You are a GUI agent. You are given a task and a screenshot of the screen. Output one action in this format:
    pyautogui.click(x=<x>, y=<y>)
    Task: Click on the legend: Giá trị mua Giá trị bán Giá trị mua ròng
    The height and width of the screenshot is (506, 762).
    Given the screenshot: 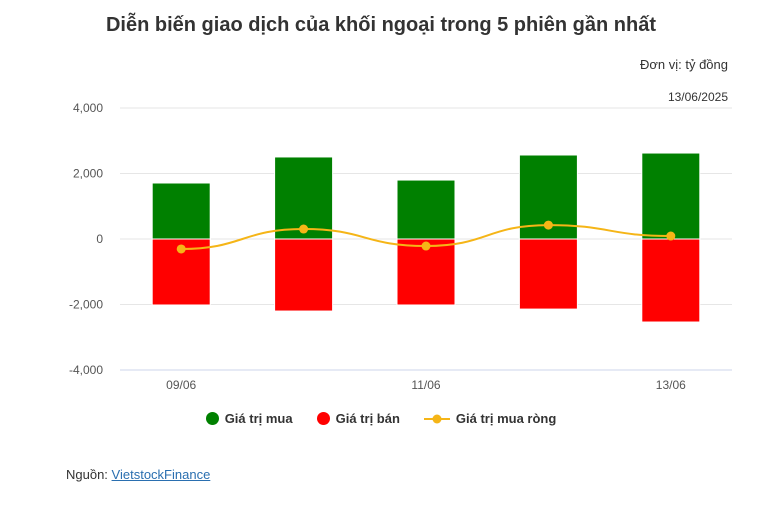 What is the action you would take?
    pyautogui.click(x=381, y=418)
    